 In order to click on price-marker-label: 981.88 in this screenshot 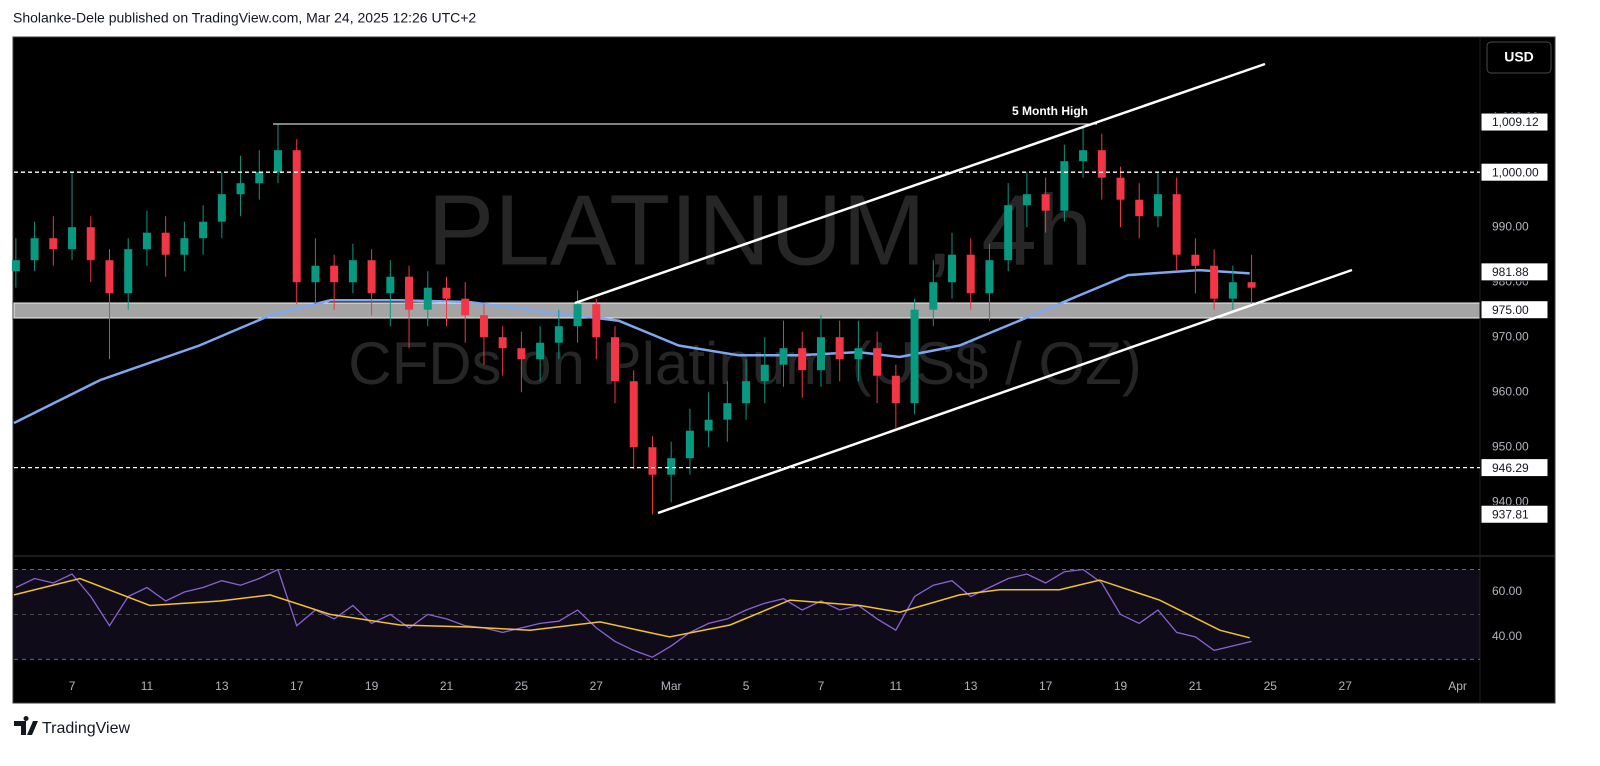, I will do `click(1510, 272)`.